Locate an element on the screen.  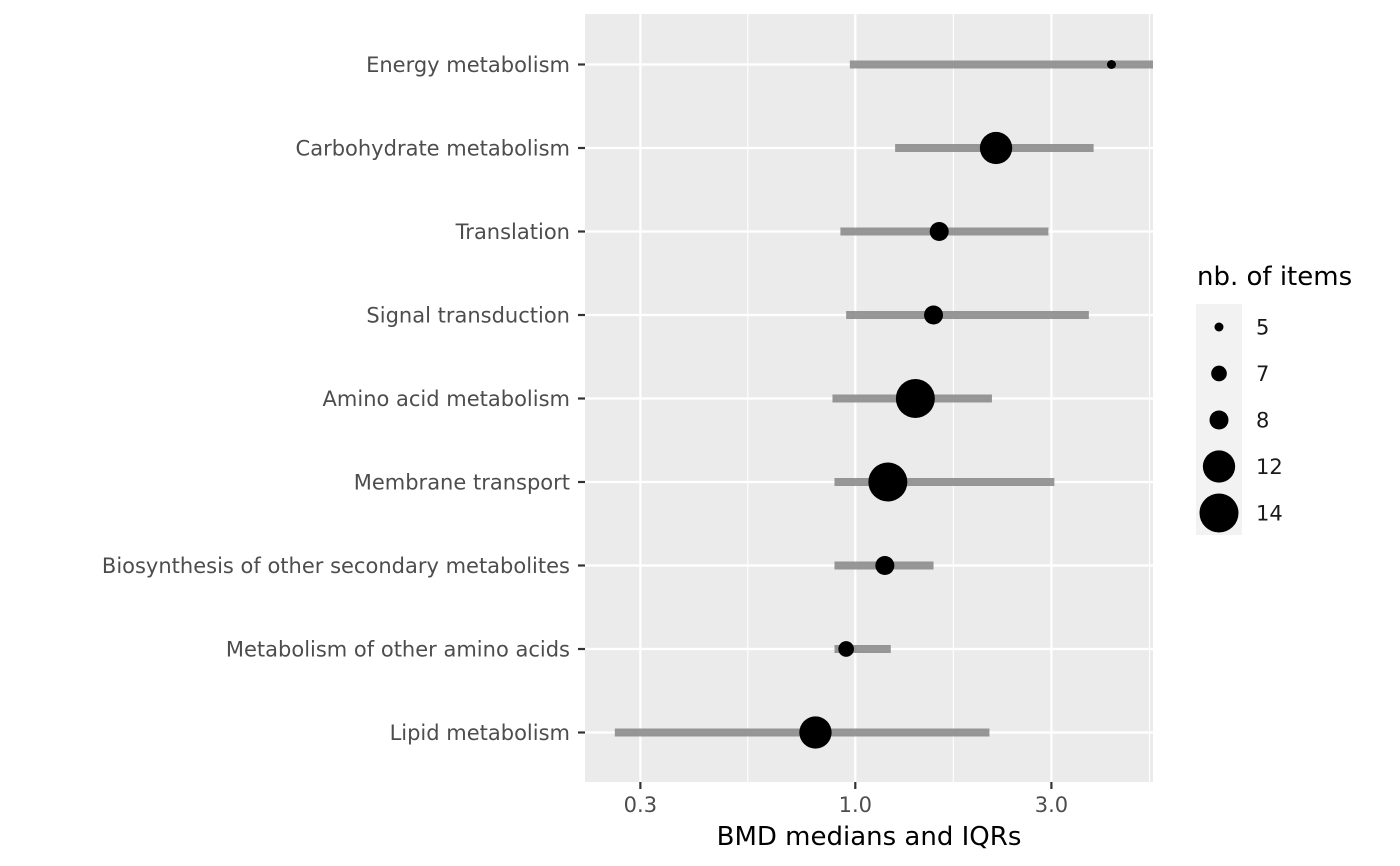
x-tick-label: 3.0 is located at coordinates (1051, 805).